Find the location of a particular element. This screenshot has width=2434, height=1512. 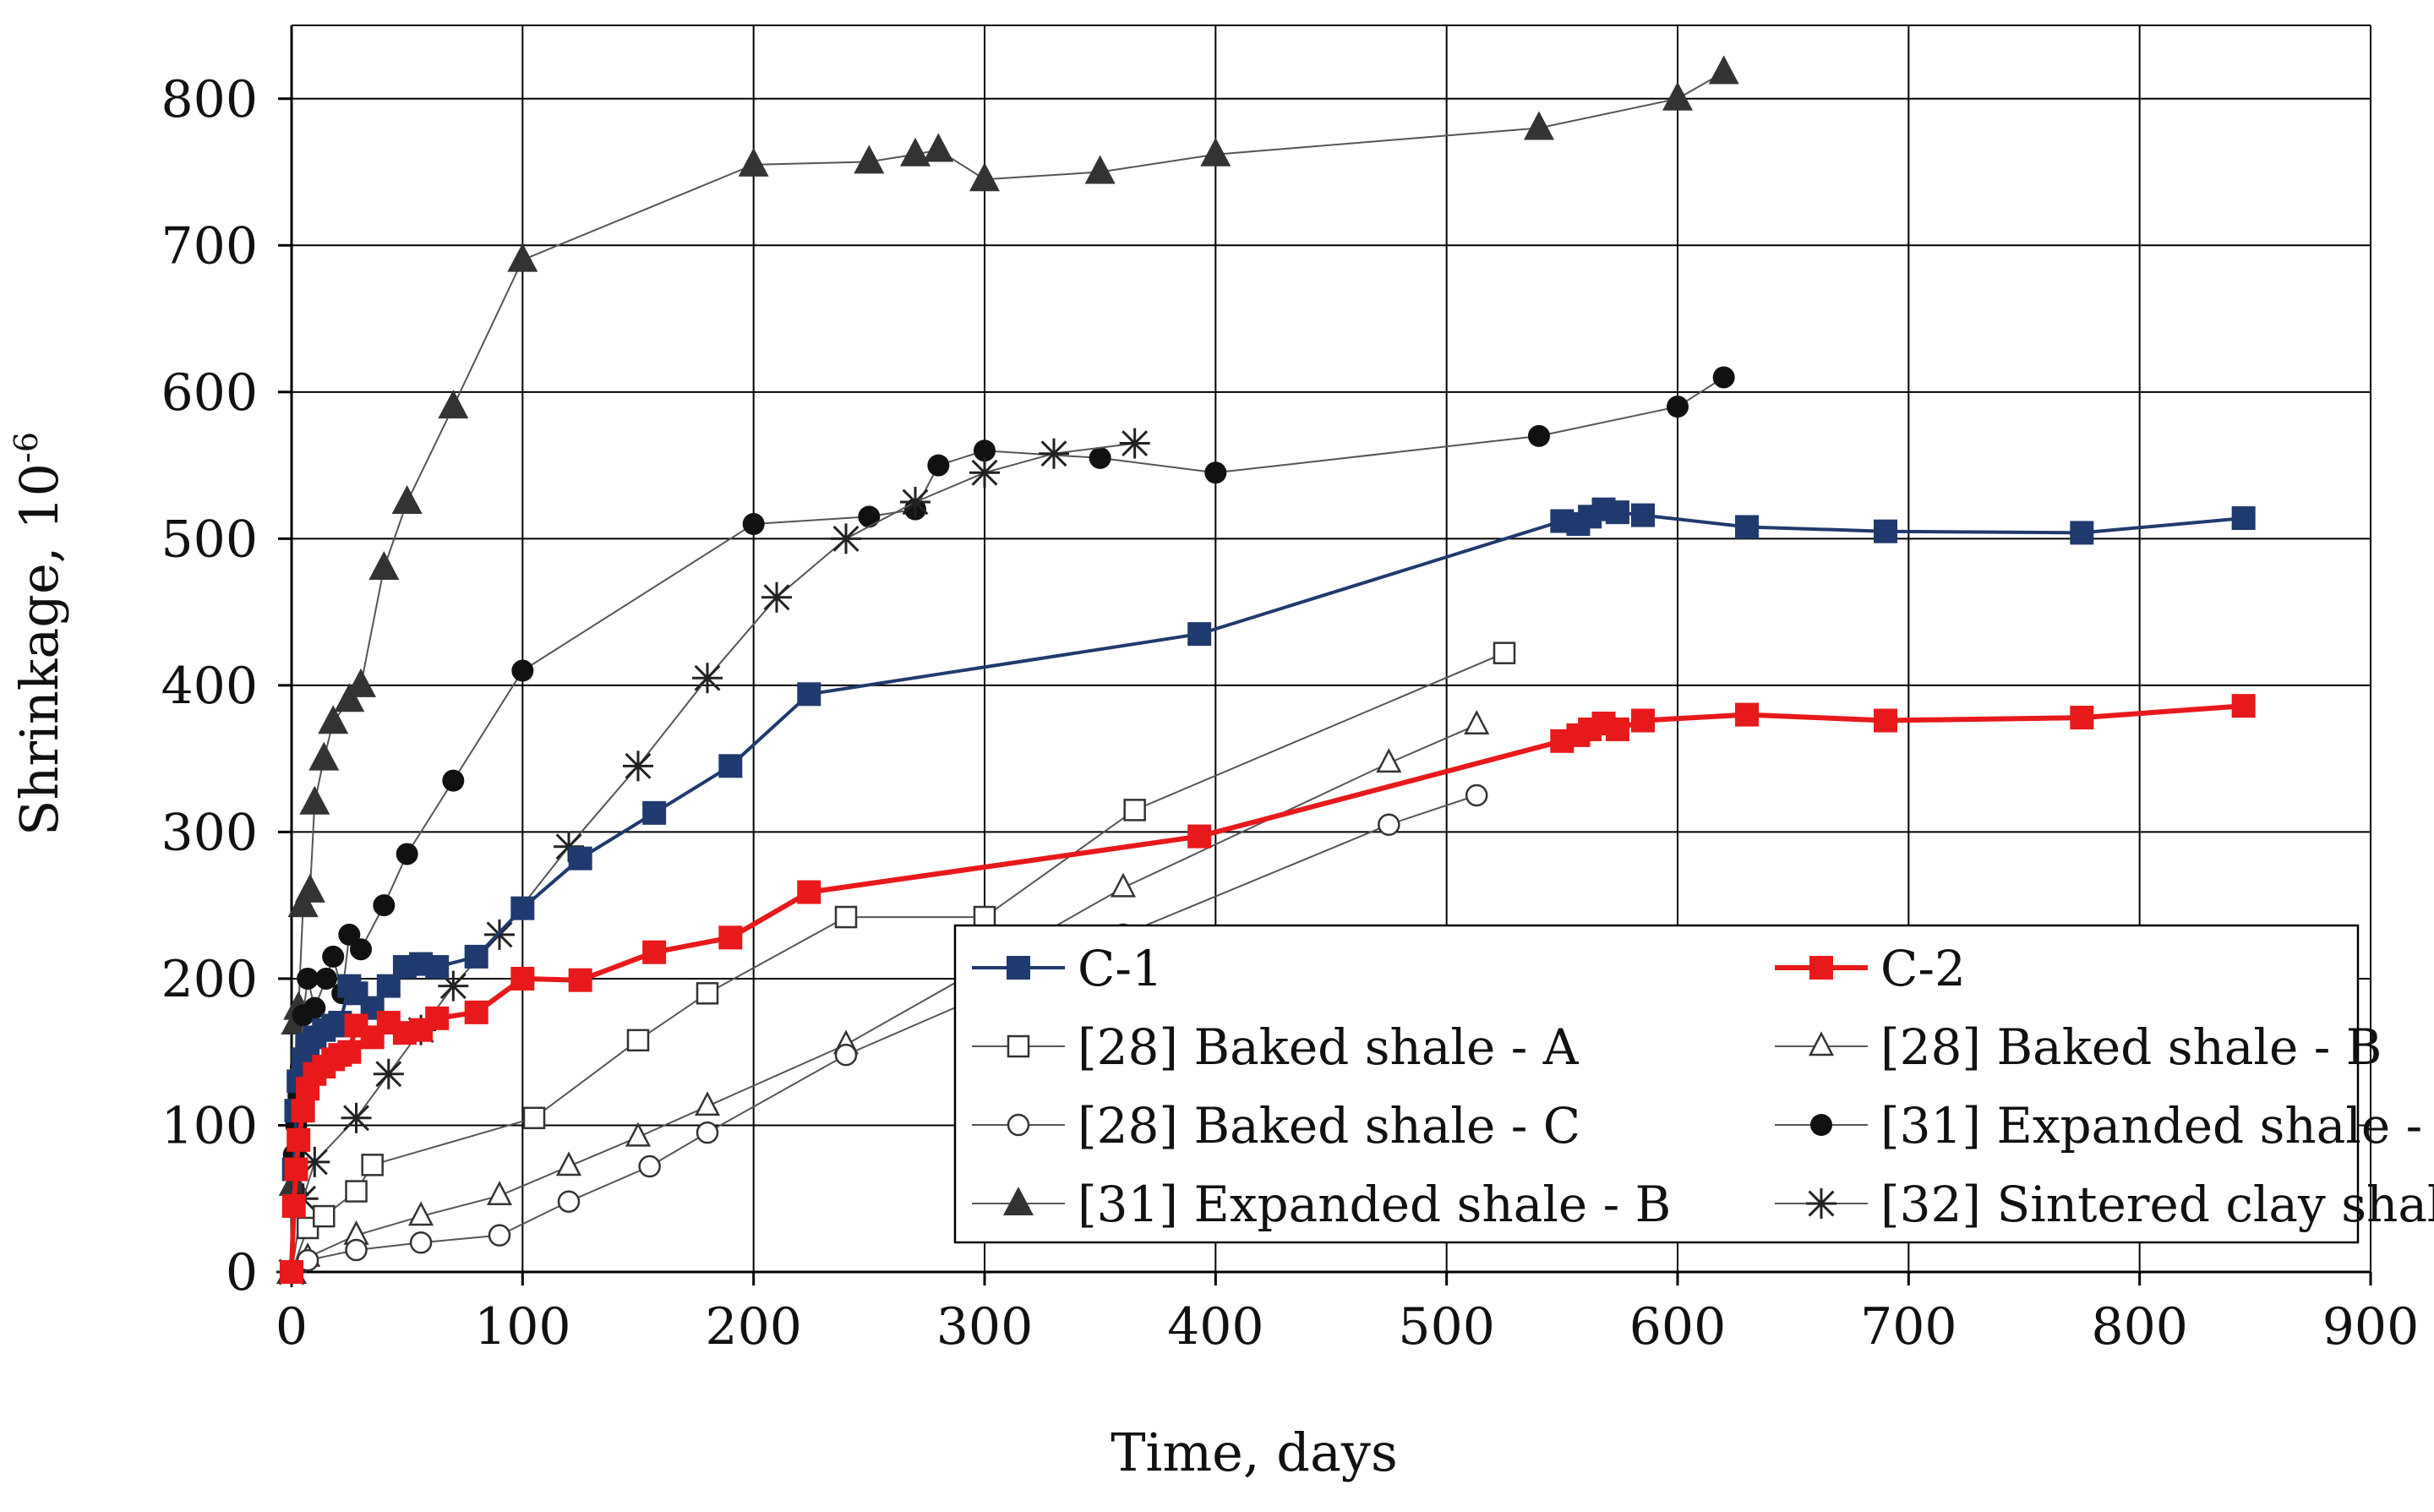

legend-item-c-1: C-1 is located at coordinates (1067, 968).